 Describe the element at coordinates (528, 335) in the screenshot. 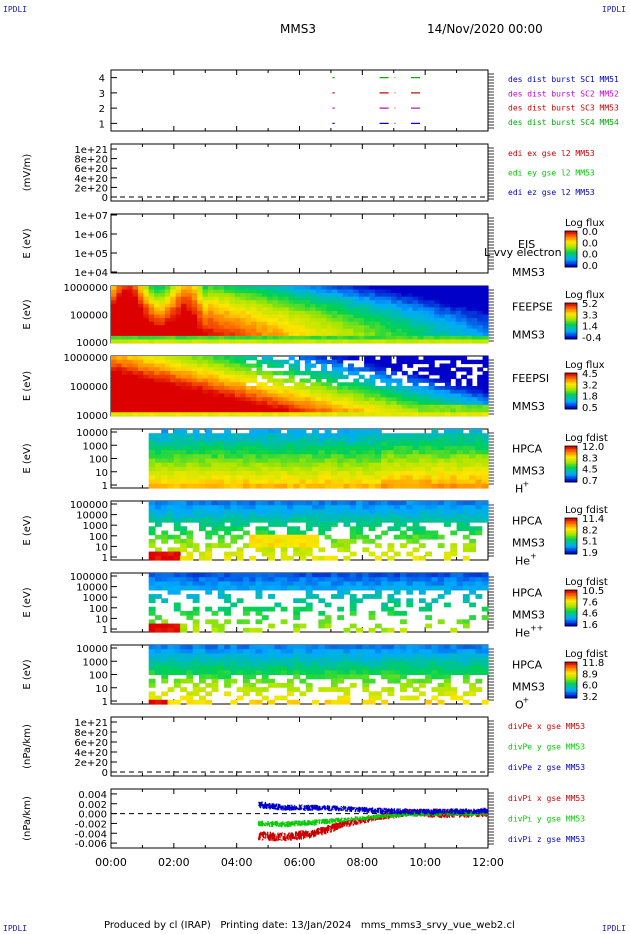

I see `spacecraft-label: MMS3` at that location.